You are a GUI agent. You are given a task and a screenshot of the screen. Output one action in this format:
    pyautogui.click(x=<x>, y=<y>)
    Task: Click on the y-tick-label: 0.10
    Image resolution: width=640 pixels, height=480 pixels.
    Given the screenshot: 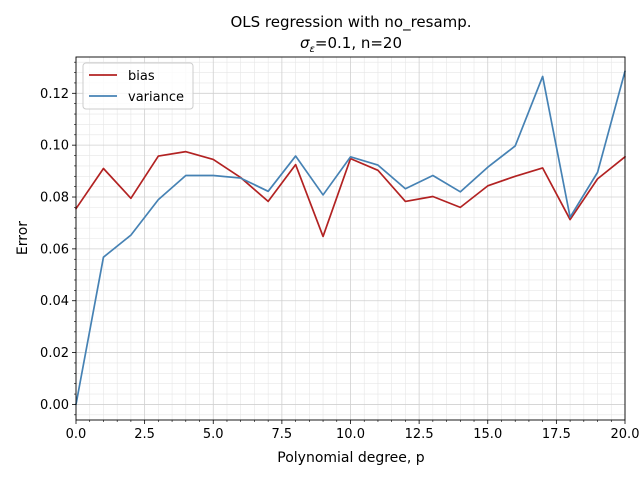 What is the action you would take?
    pyautogui.click(x=54, y=146)
    